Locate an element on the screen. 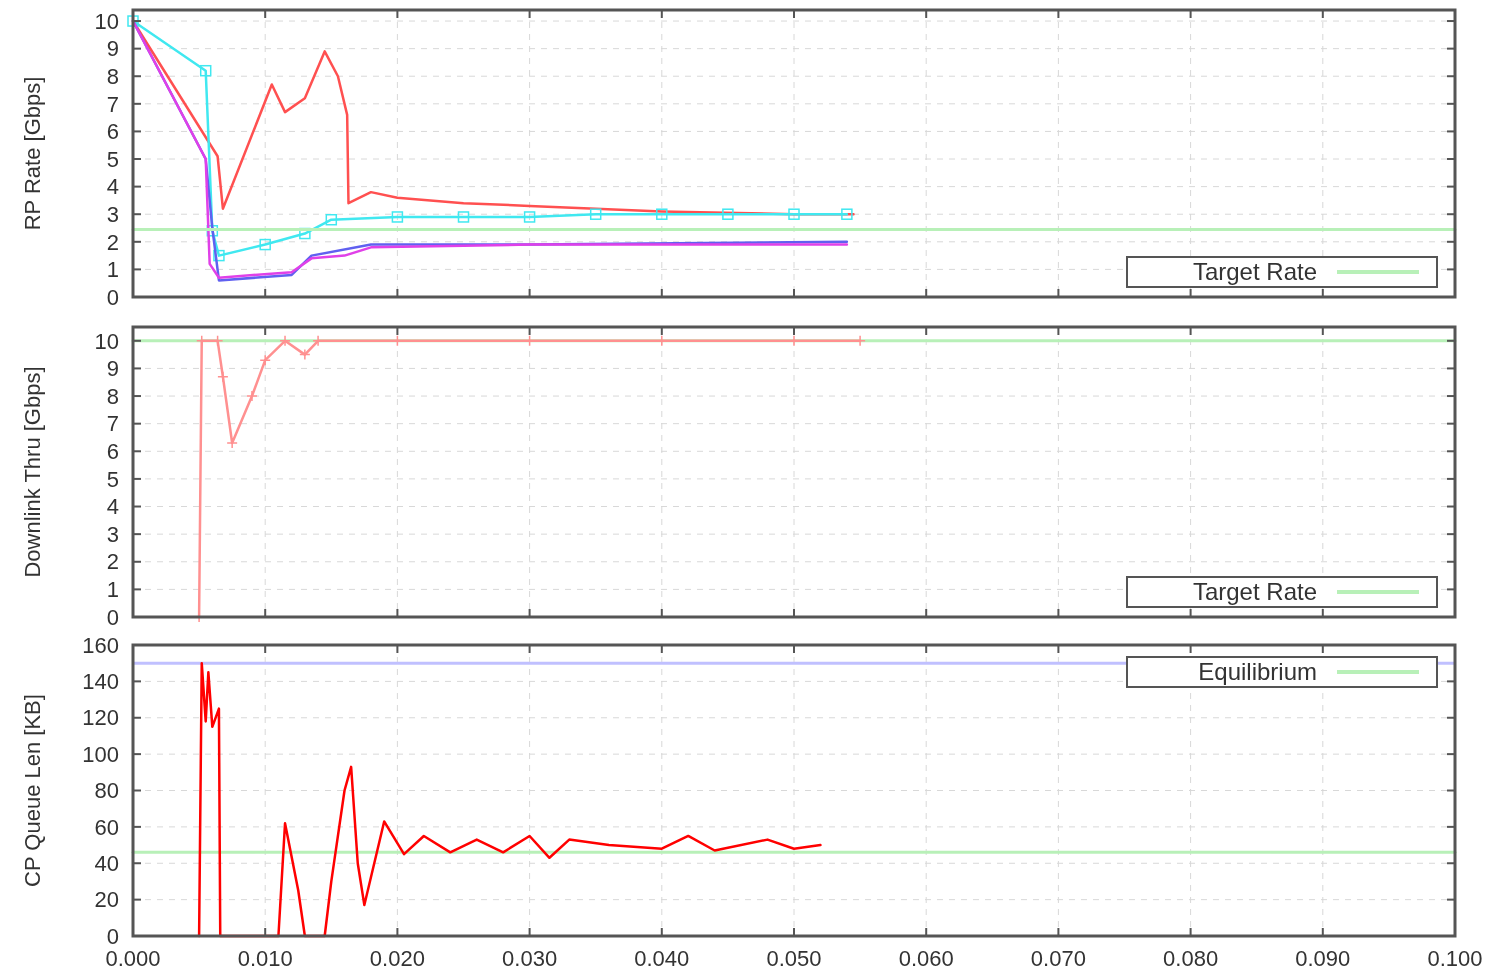 The width and height of the screenshot is (1497, 979). y-tick-label: 100 is located at coordinates (100, 754).